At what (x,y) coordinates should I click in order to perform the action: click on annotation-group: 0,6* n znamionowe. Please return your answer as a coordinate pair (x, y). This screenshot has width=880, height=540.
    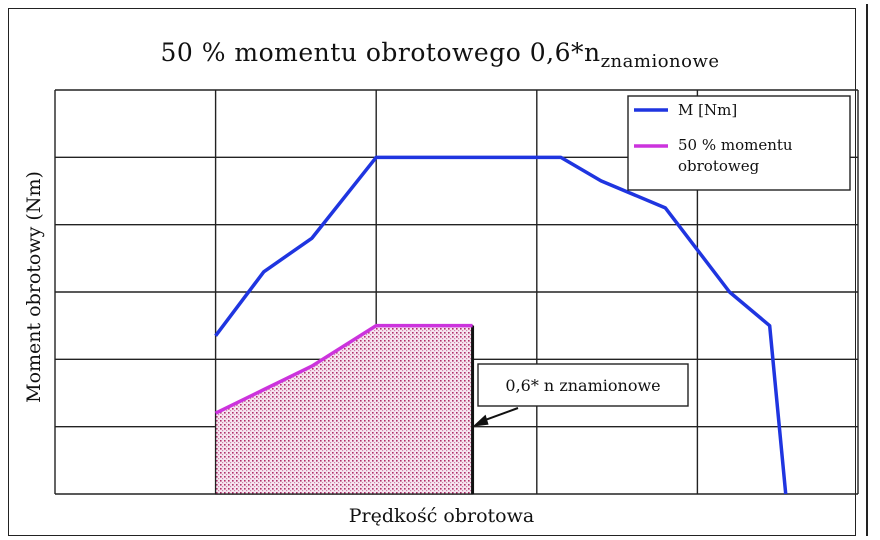
    Looking at the image, I should click on (580, 395).